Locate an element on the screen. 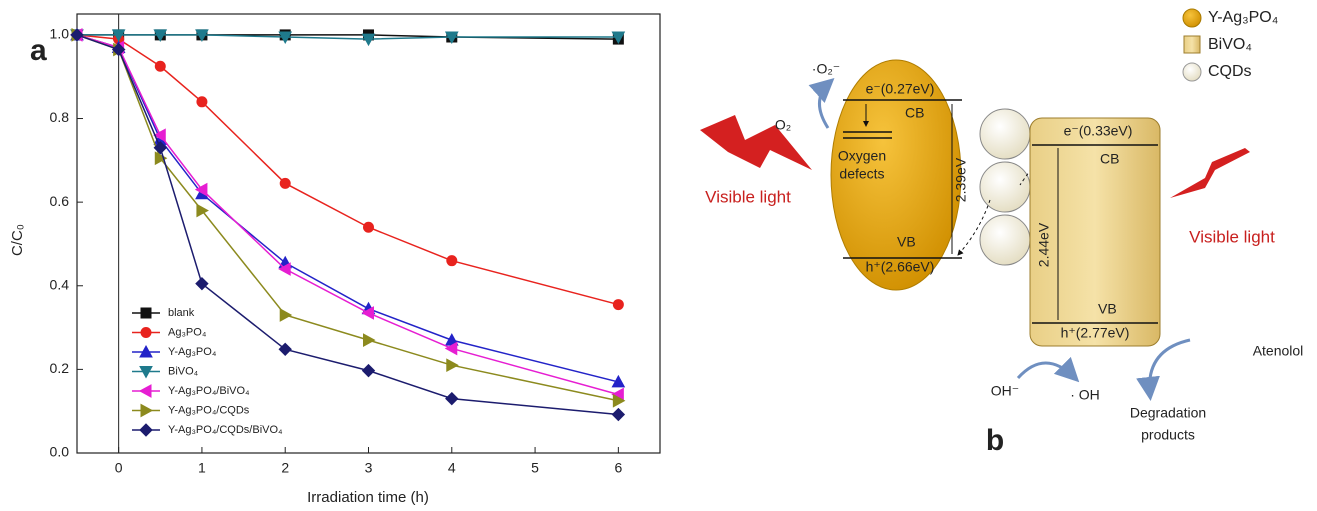 Image resolution: width=1317 pixels, height=511 pixels. products: Degradation is located at coordinates (1168, 413).